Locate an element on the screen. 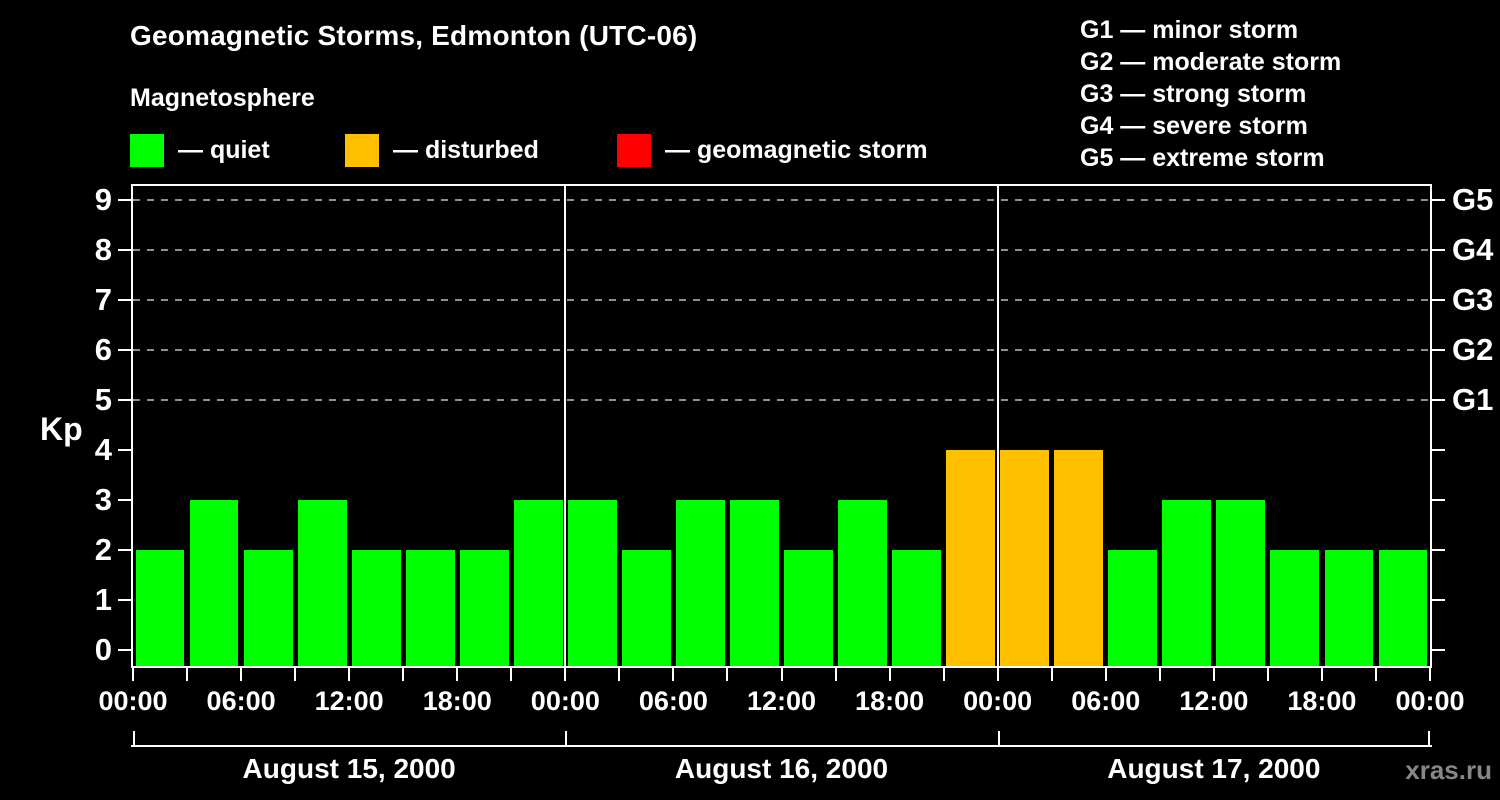  x-tick-label-11: 18:00 is located at coordinates (1322, 701).